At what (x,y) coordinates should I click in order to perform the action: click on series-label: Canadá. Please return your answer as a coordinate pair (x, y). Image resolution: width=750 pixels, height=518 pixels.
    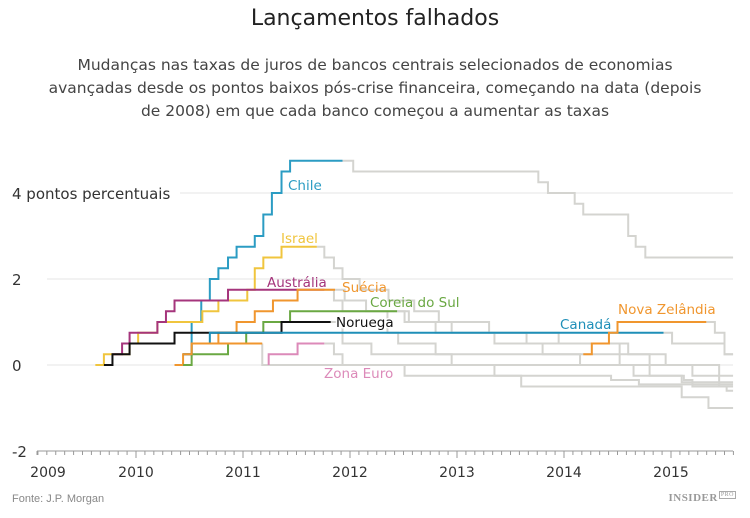
    Looking at the image, I should click on (585, 325).